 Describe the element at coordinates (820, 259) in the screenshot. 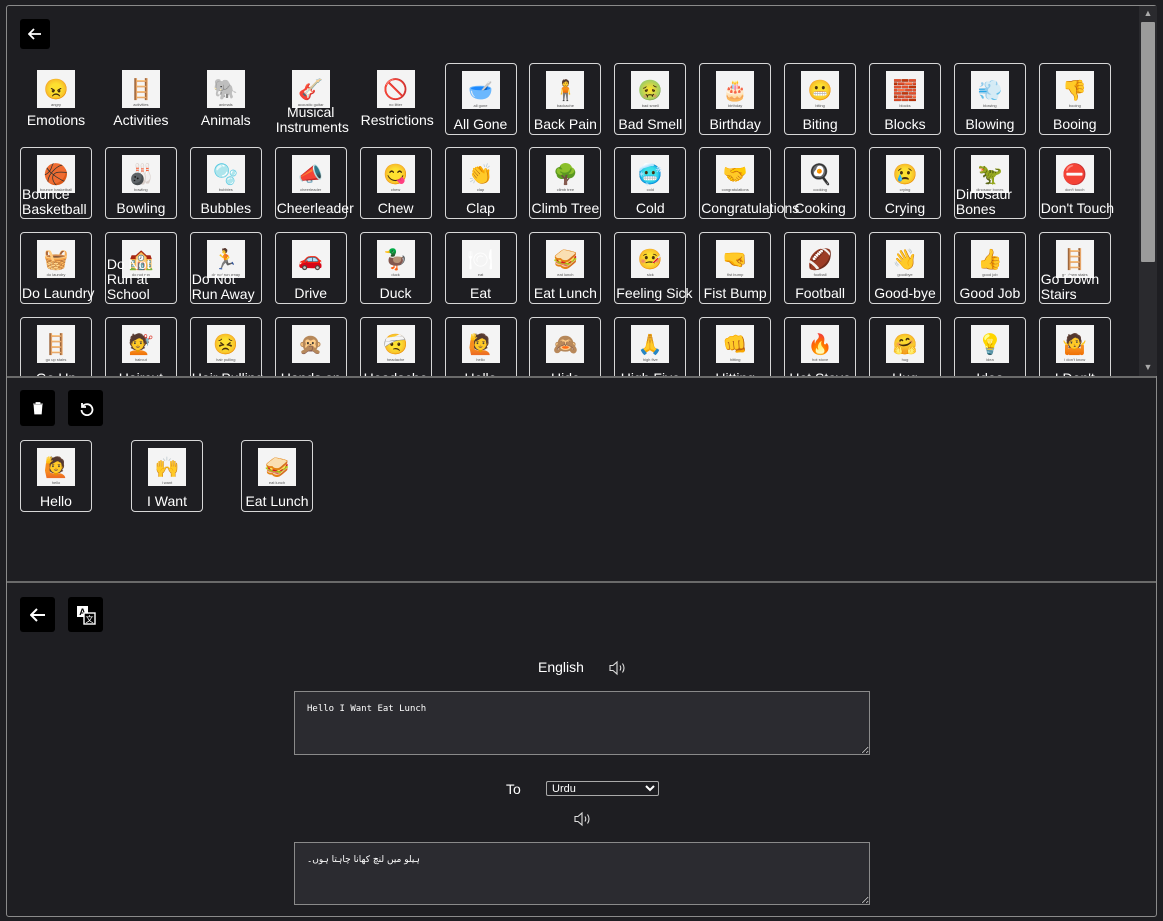

I see `symbol-icon: 🏈` at that location.